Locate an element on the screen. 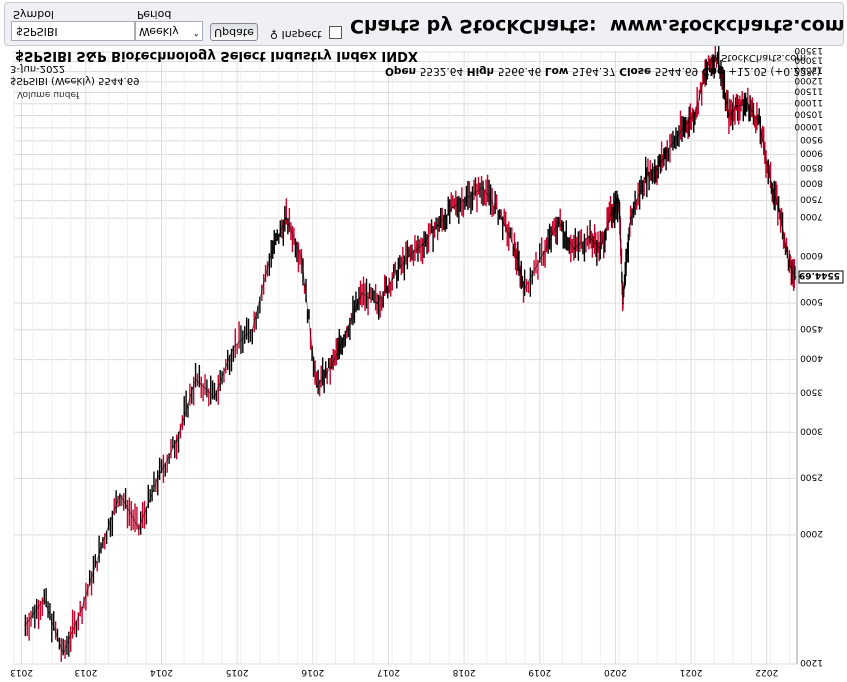  inspect-icon: ♀ is located at coordinates (274, 34).